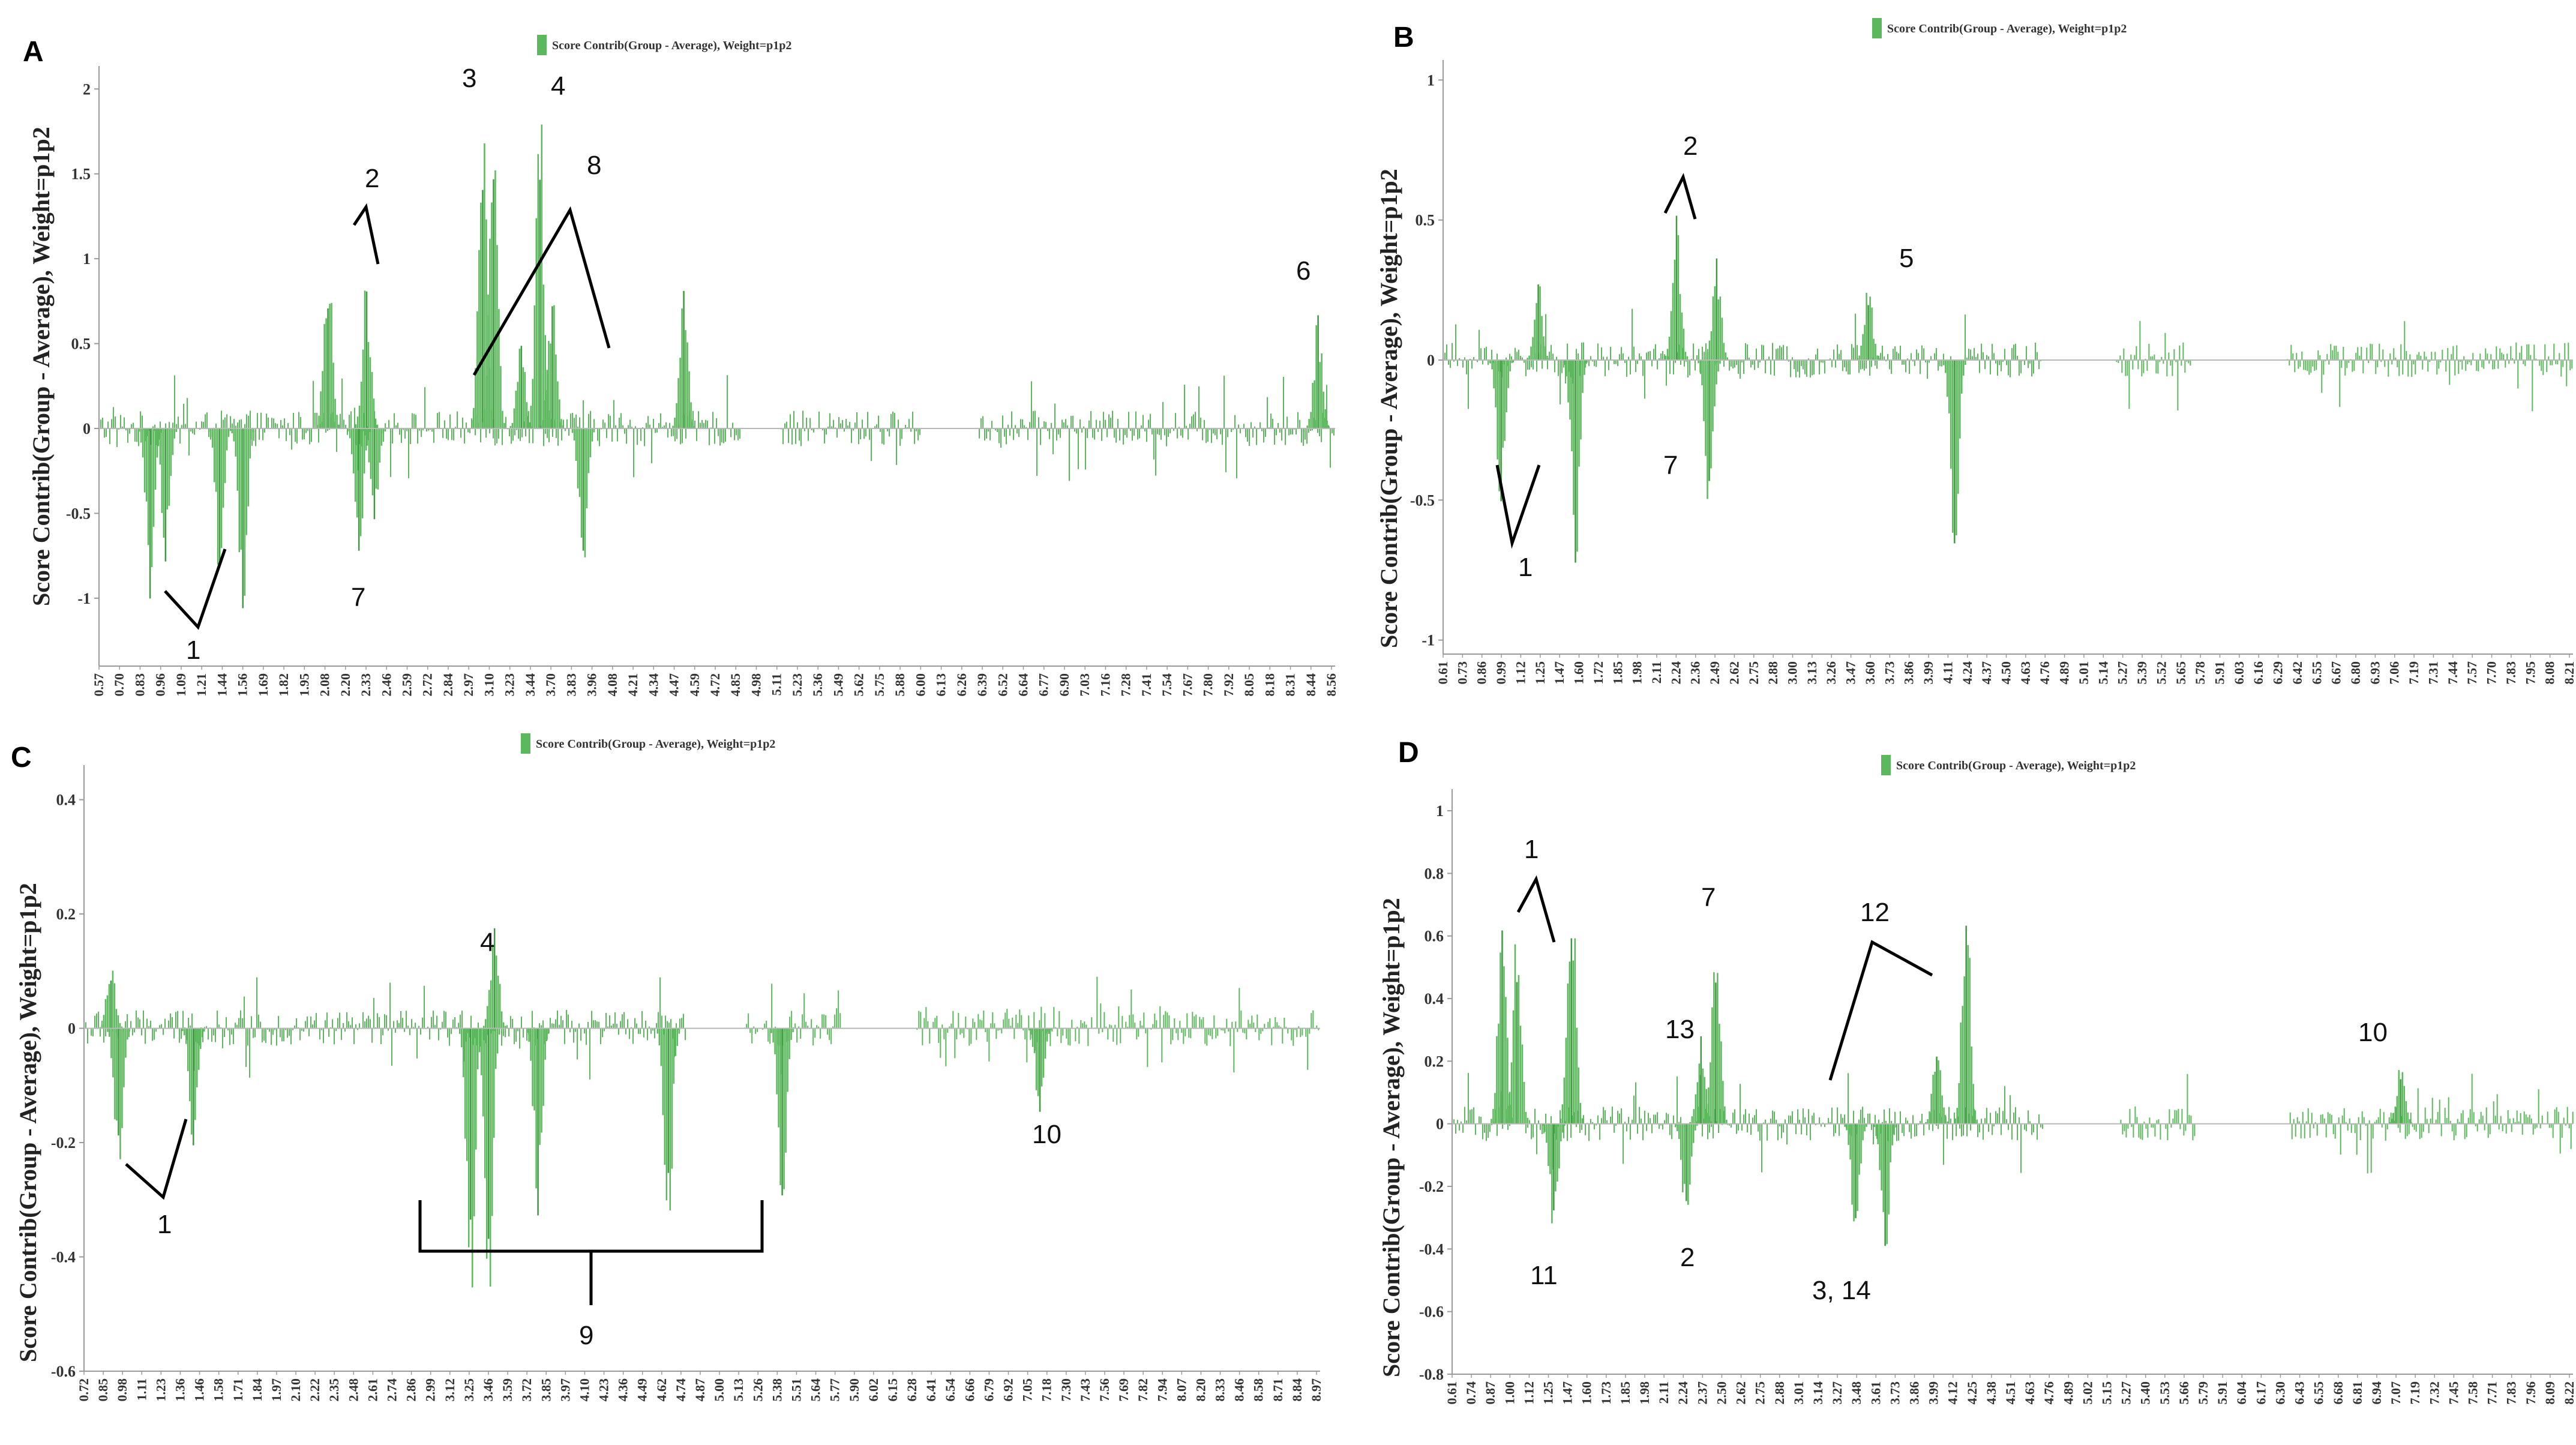  I want to click on x-tick-label: 8.56, so click(1331, 685).